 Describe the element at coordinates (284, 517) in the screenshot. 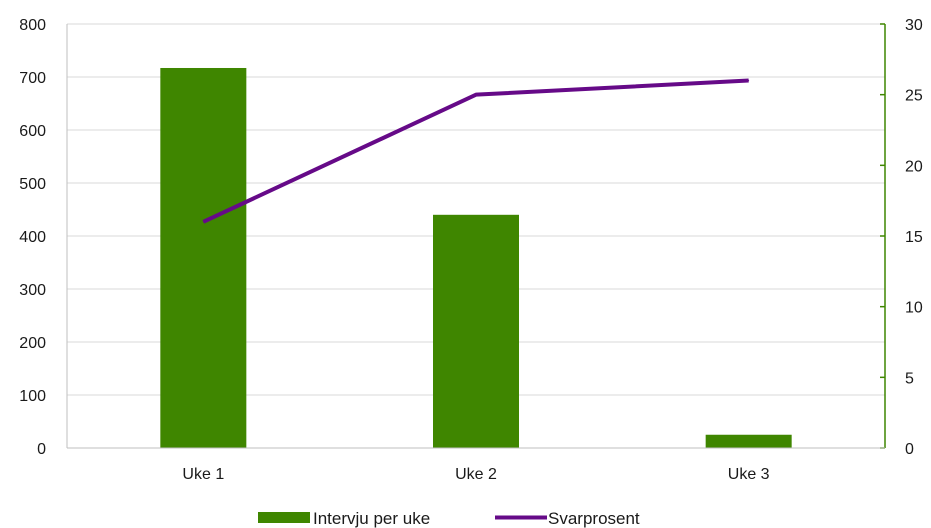

I see `legend-swatch-bar` at that location.